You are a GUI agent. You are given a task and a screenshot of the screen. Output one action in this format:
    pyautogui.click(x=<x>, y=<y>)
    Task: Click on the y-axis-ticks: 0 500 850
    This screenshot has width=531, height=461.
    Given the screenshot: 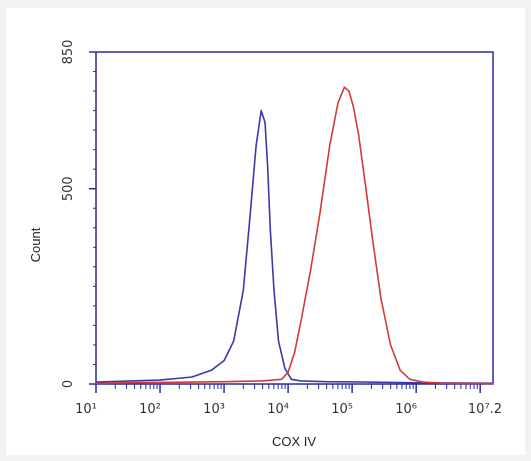 What is the action you would take?
    pyautogui.click(x=78, y=214)
    